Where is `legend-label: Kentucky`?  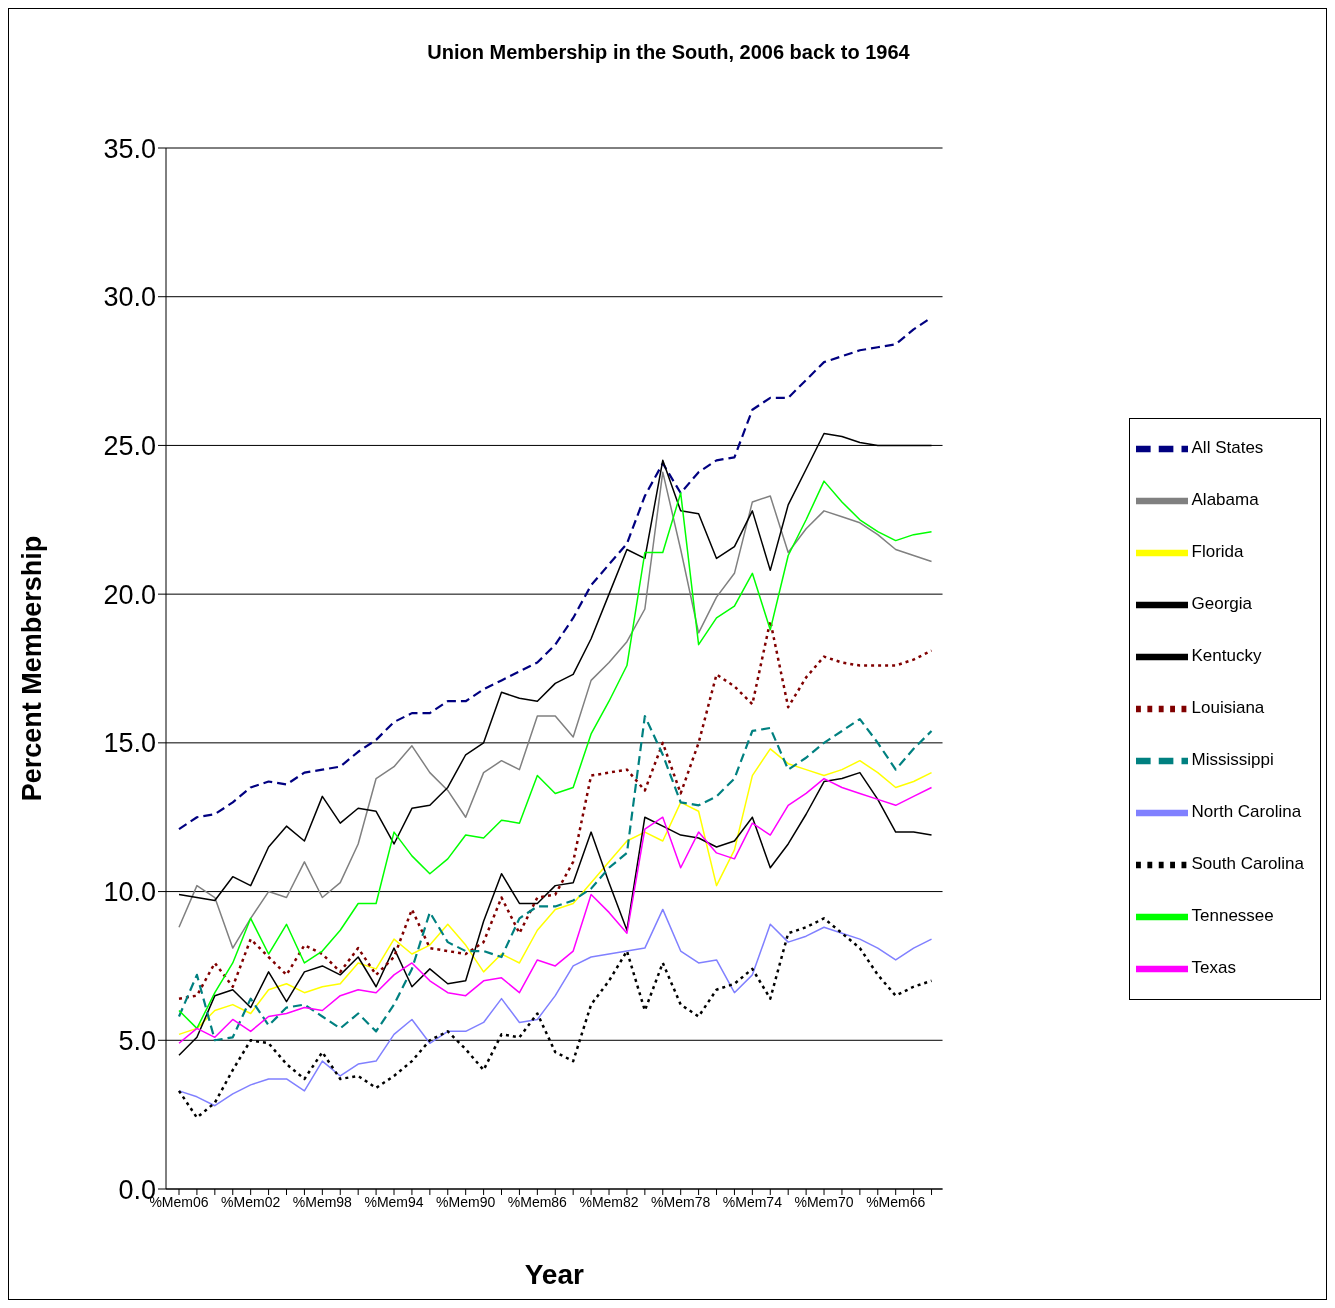
legend-label: Kentucky is located at coordinates (1226, 656).